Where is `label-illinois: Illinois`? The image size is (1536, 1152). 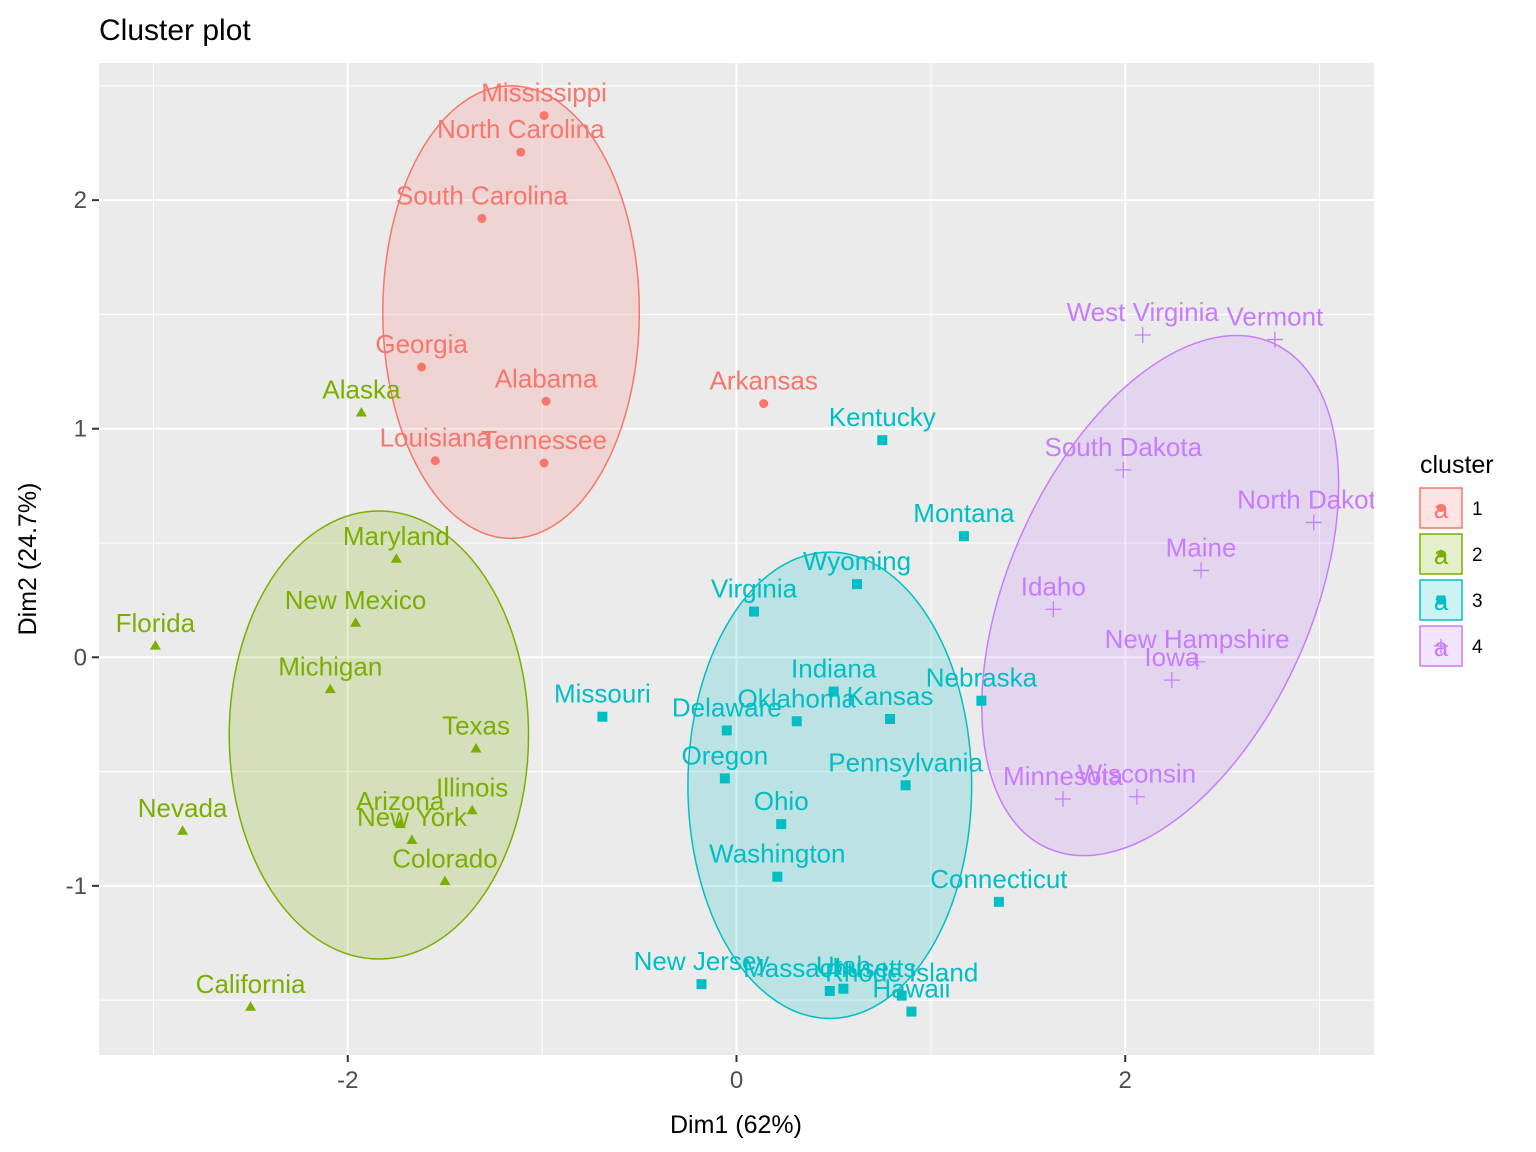
label-illinois: Illinois is located at coordinates (472, 787).